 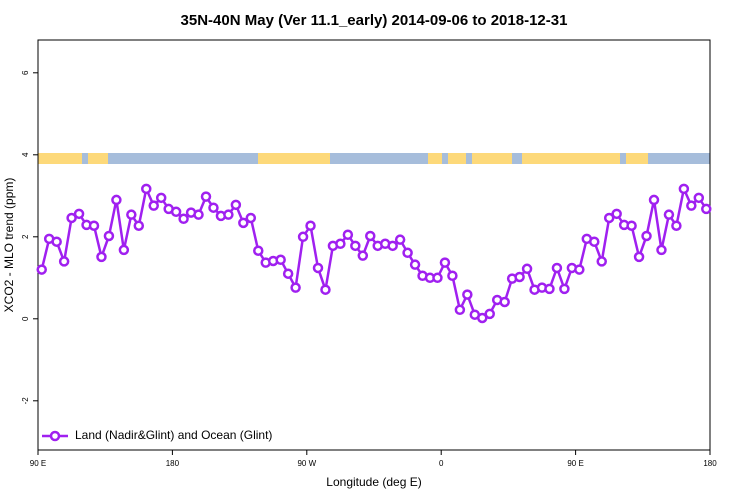 I want to click on y-tick-label: -2, so click(x=25, y=401).